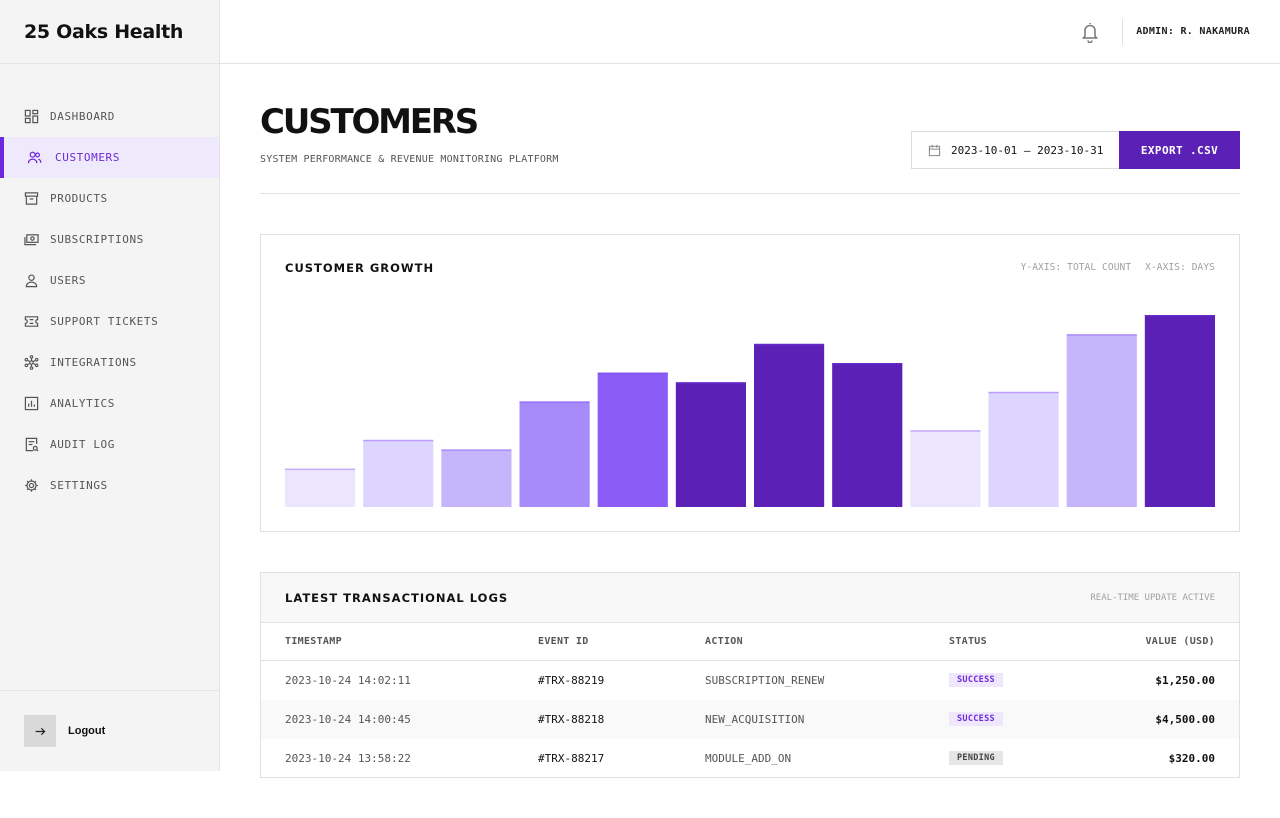 The image size is (1280, 818). I want to click on cell-value: $4,500.00, so click(1185, 719).